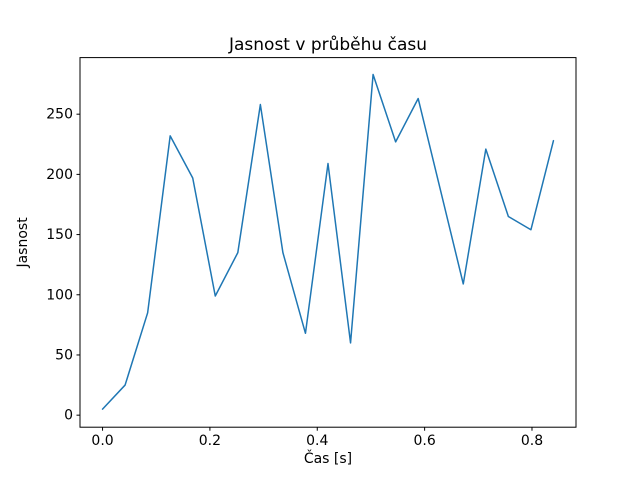 This screenshot has width=640, height=484. What do you see at coordinates (328, 458) in the screenshot?
I see `x-axis-label: Čas [s]` at bounding box center [328, 458].